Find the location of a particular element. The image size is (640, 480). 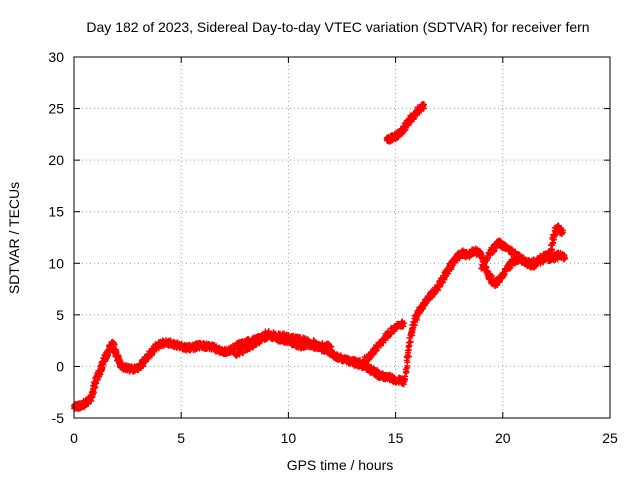

x-tick-label: 5 is located at coordinates (181, 438).